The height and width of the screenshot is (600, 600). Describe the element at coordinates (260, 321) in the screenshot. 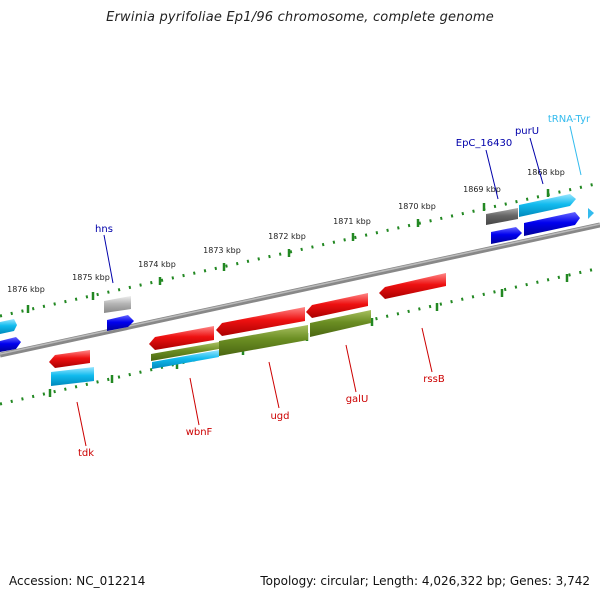

I see `gene-arrow-ugd` at that location.